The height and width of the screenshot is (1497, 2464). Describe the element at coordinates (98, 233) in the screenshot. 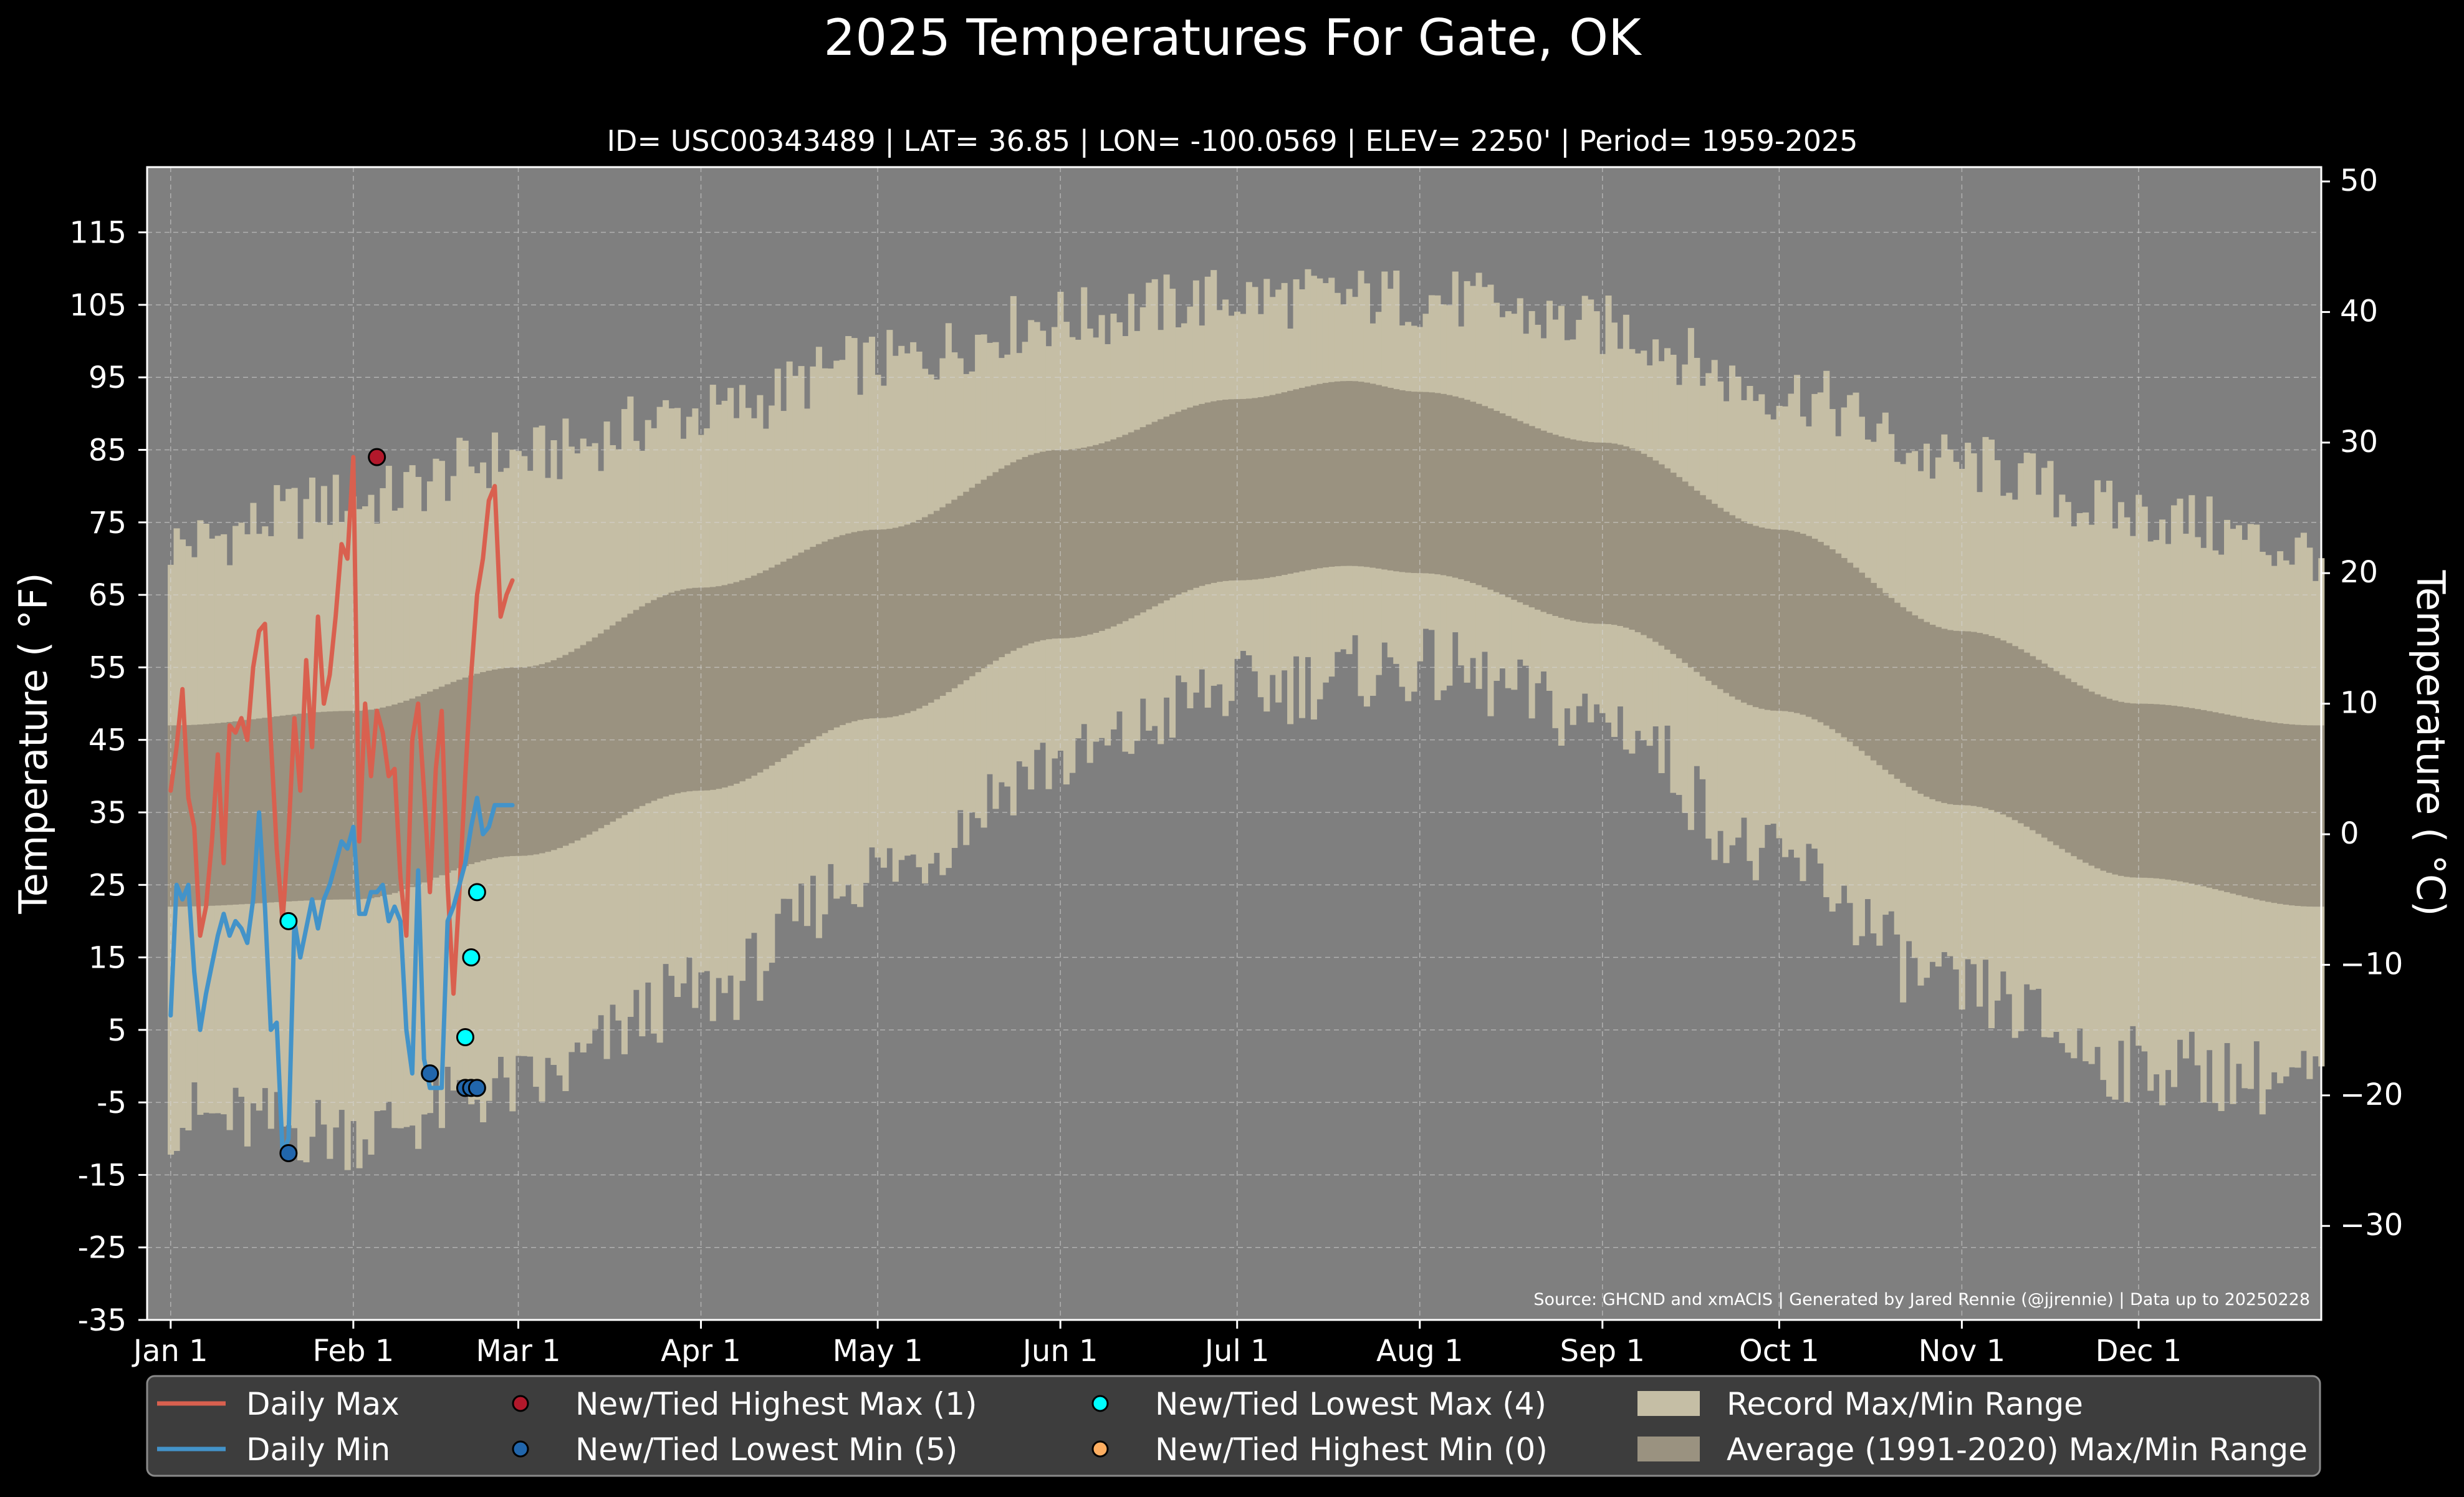

I see `y-tick-label: 115` at that location.